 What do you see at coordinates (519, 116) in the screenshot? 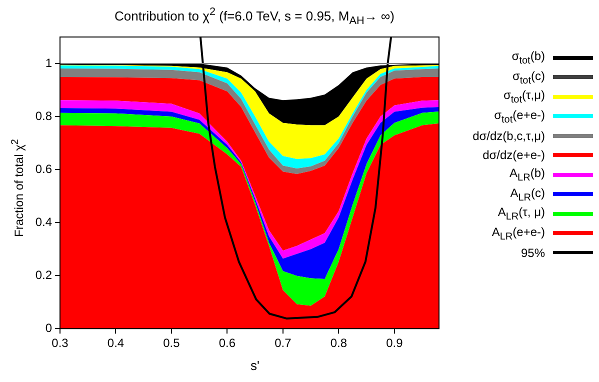
I see `legend-label: σ$_{tot}$(e+e-)` at bounding box center [519, 116].